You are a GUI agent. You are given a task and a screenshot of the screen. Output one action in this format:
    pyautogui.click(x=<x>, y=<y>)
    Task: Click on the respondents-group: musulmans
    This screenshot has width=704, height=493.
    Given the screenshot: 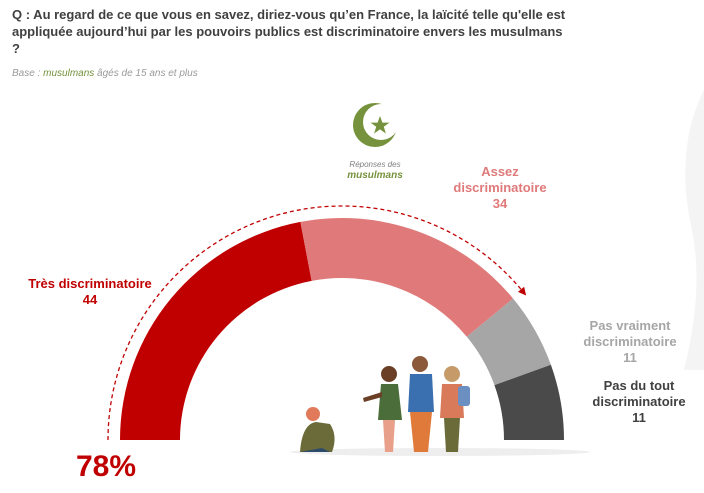 What is the action you would take?
    pyautogui.click(x=375, y=175)
    